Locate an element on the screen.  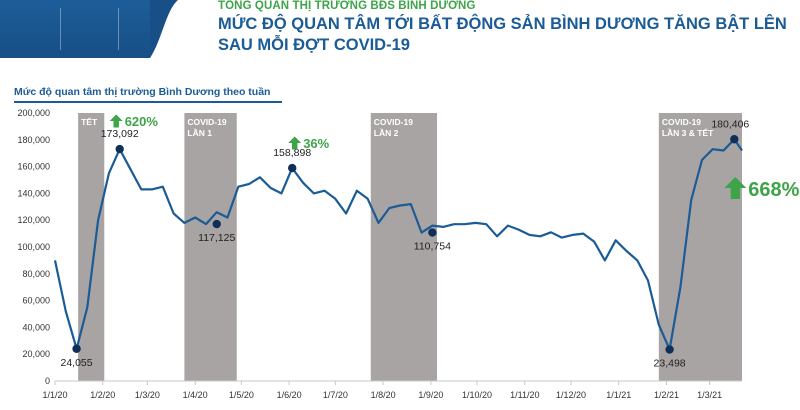
x-tick-label: 1/3/20 is located at coordinates (147, 395).